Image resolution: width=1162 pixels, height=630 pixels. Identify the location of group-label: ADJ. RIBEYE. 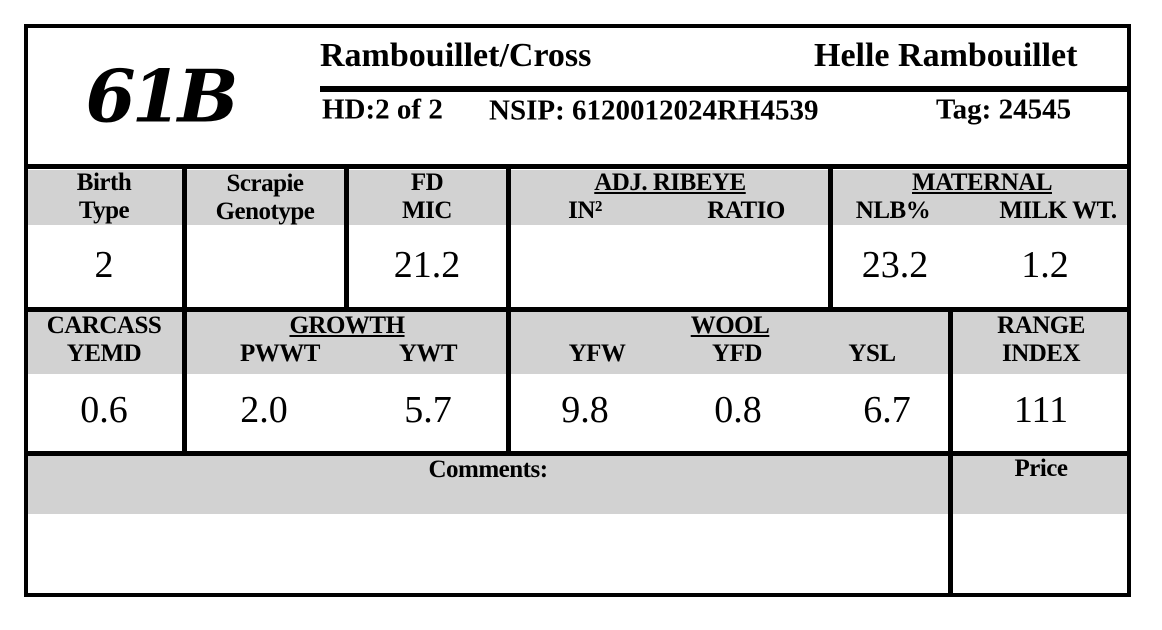
(670, 182).